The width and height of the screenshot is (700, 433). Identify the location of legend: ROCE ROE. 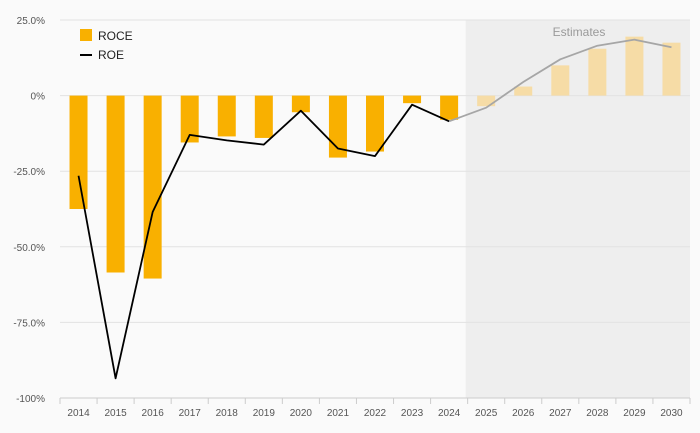
(106, 45).